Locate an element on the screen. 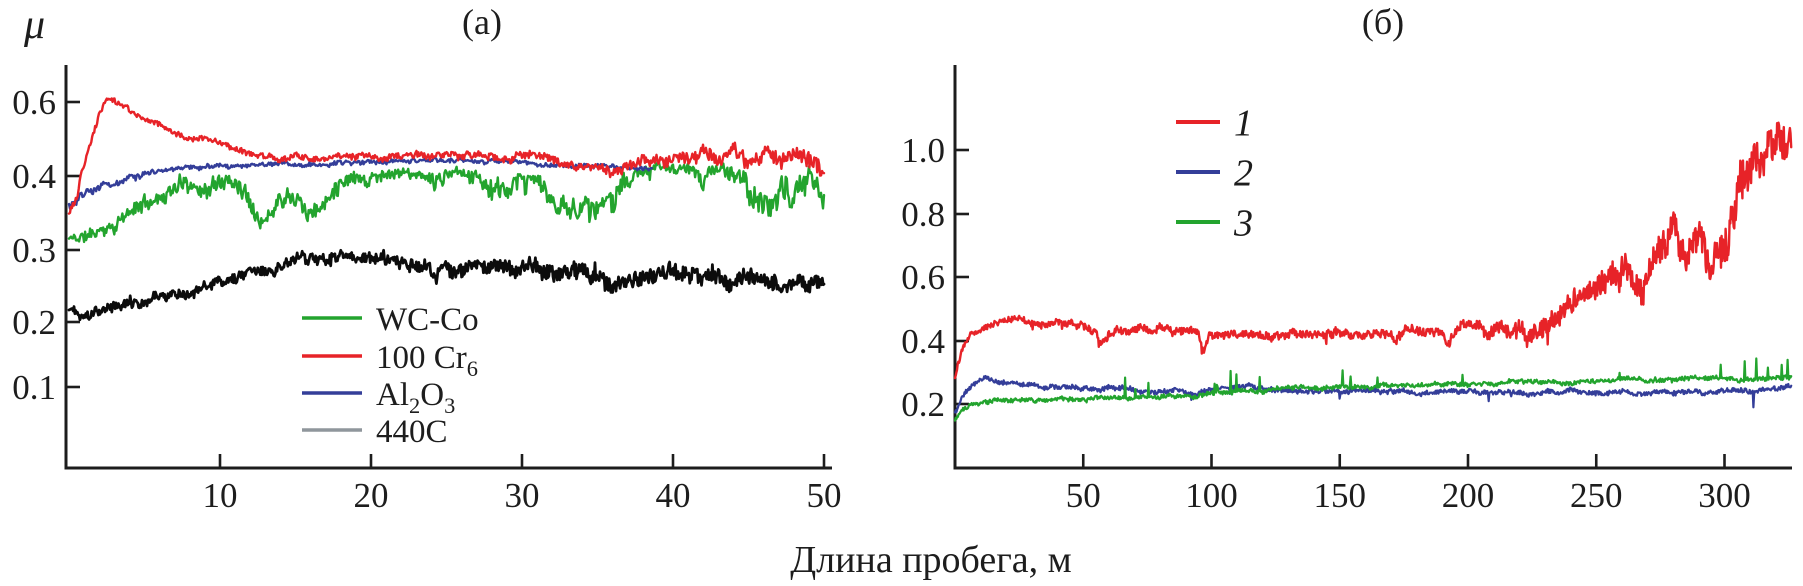 The image size is (1803, 586). x-tick-label: 100 is located at coordinates (1211, 495).